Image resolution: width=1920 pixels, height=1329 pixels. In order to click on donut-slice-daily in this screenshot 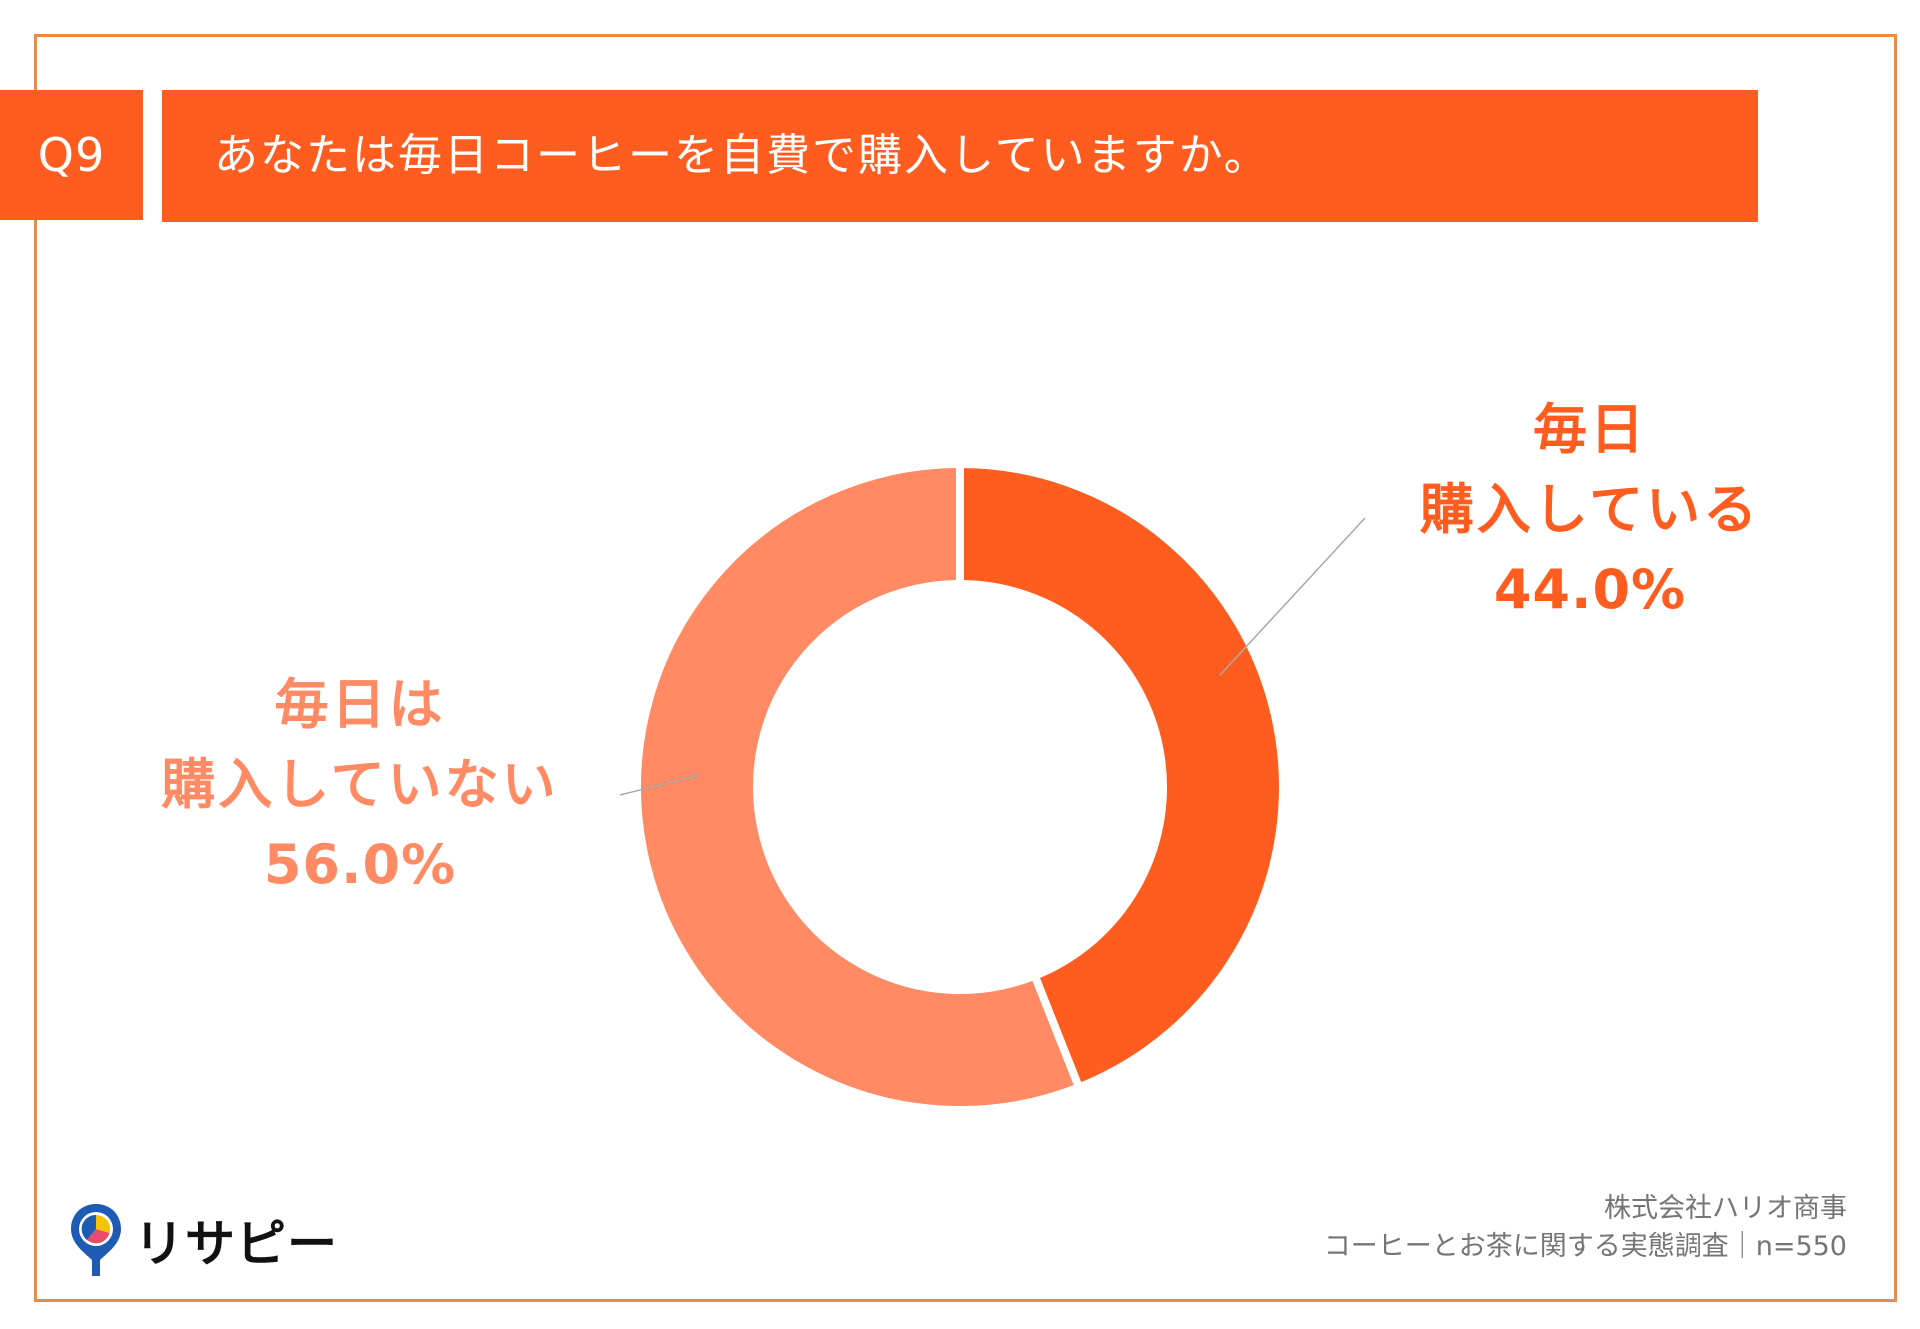, I will do `click(1121, 776)`.